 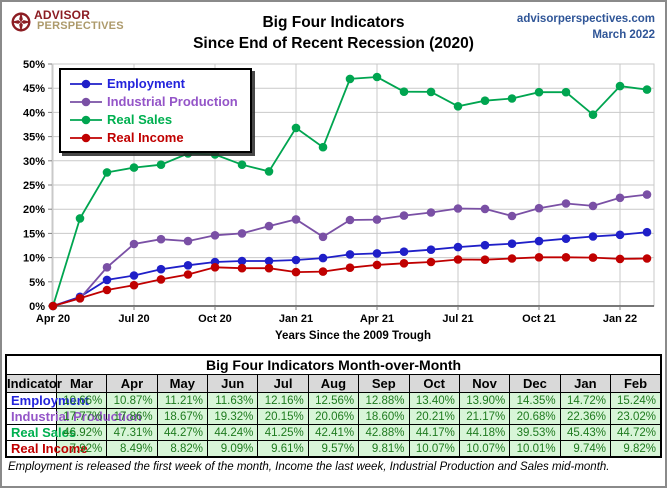 I want to click on value-cell: 9.61%, so click(x=283, y=449).